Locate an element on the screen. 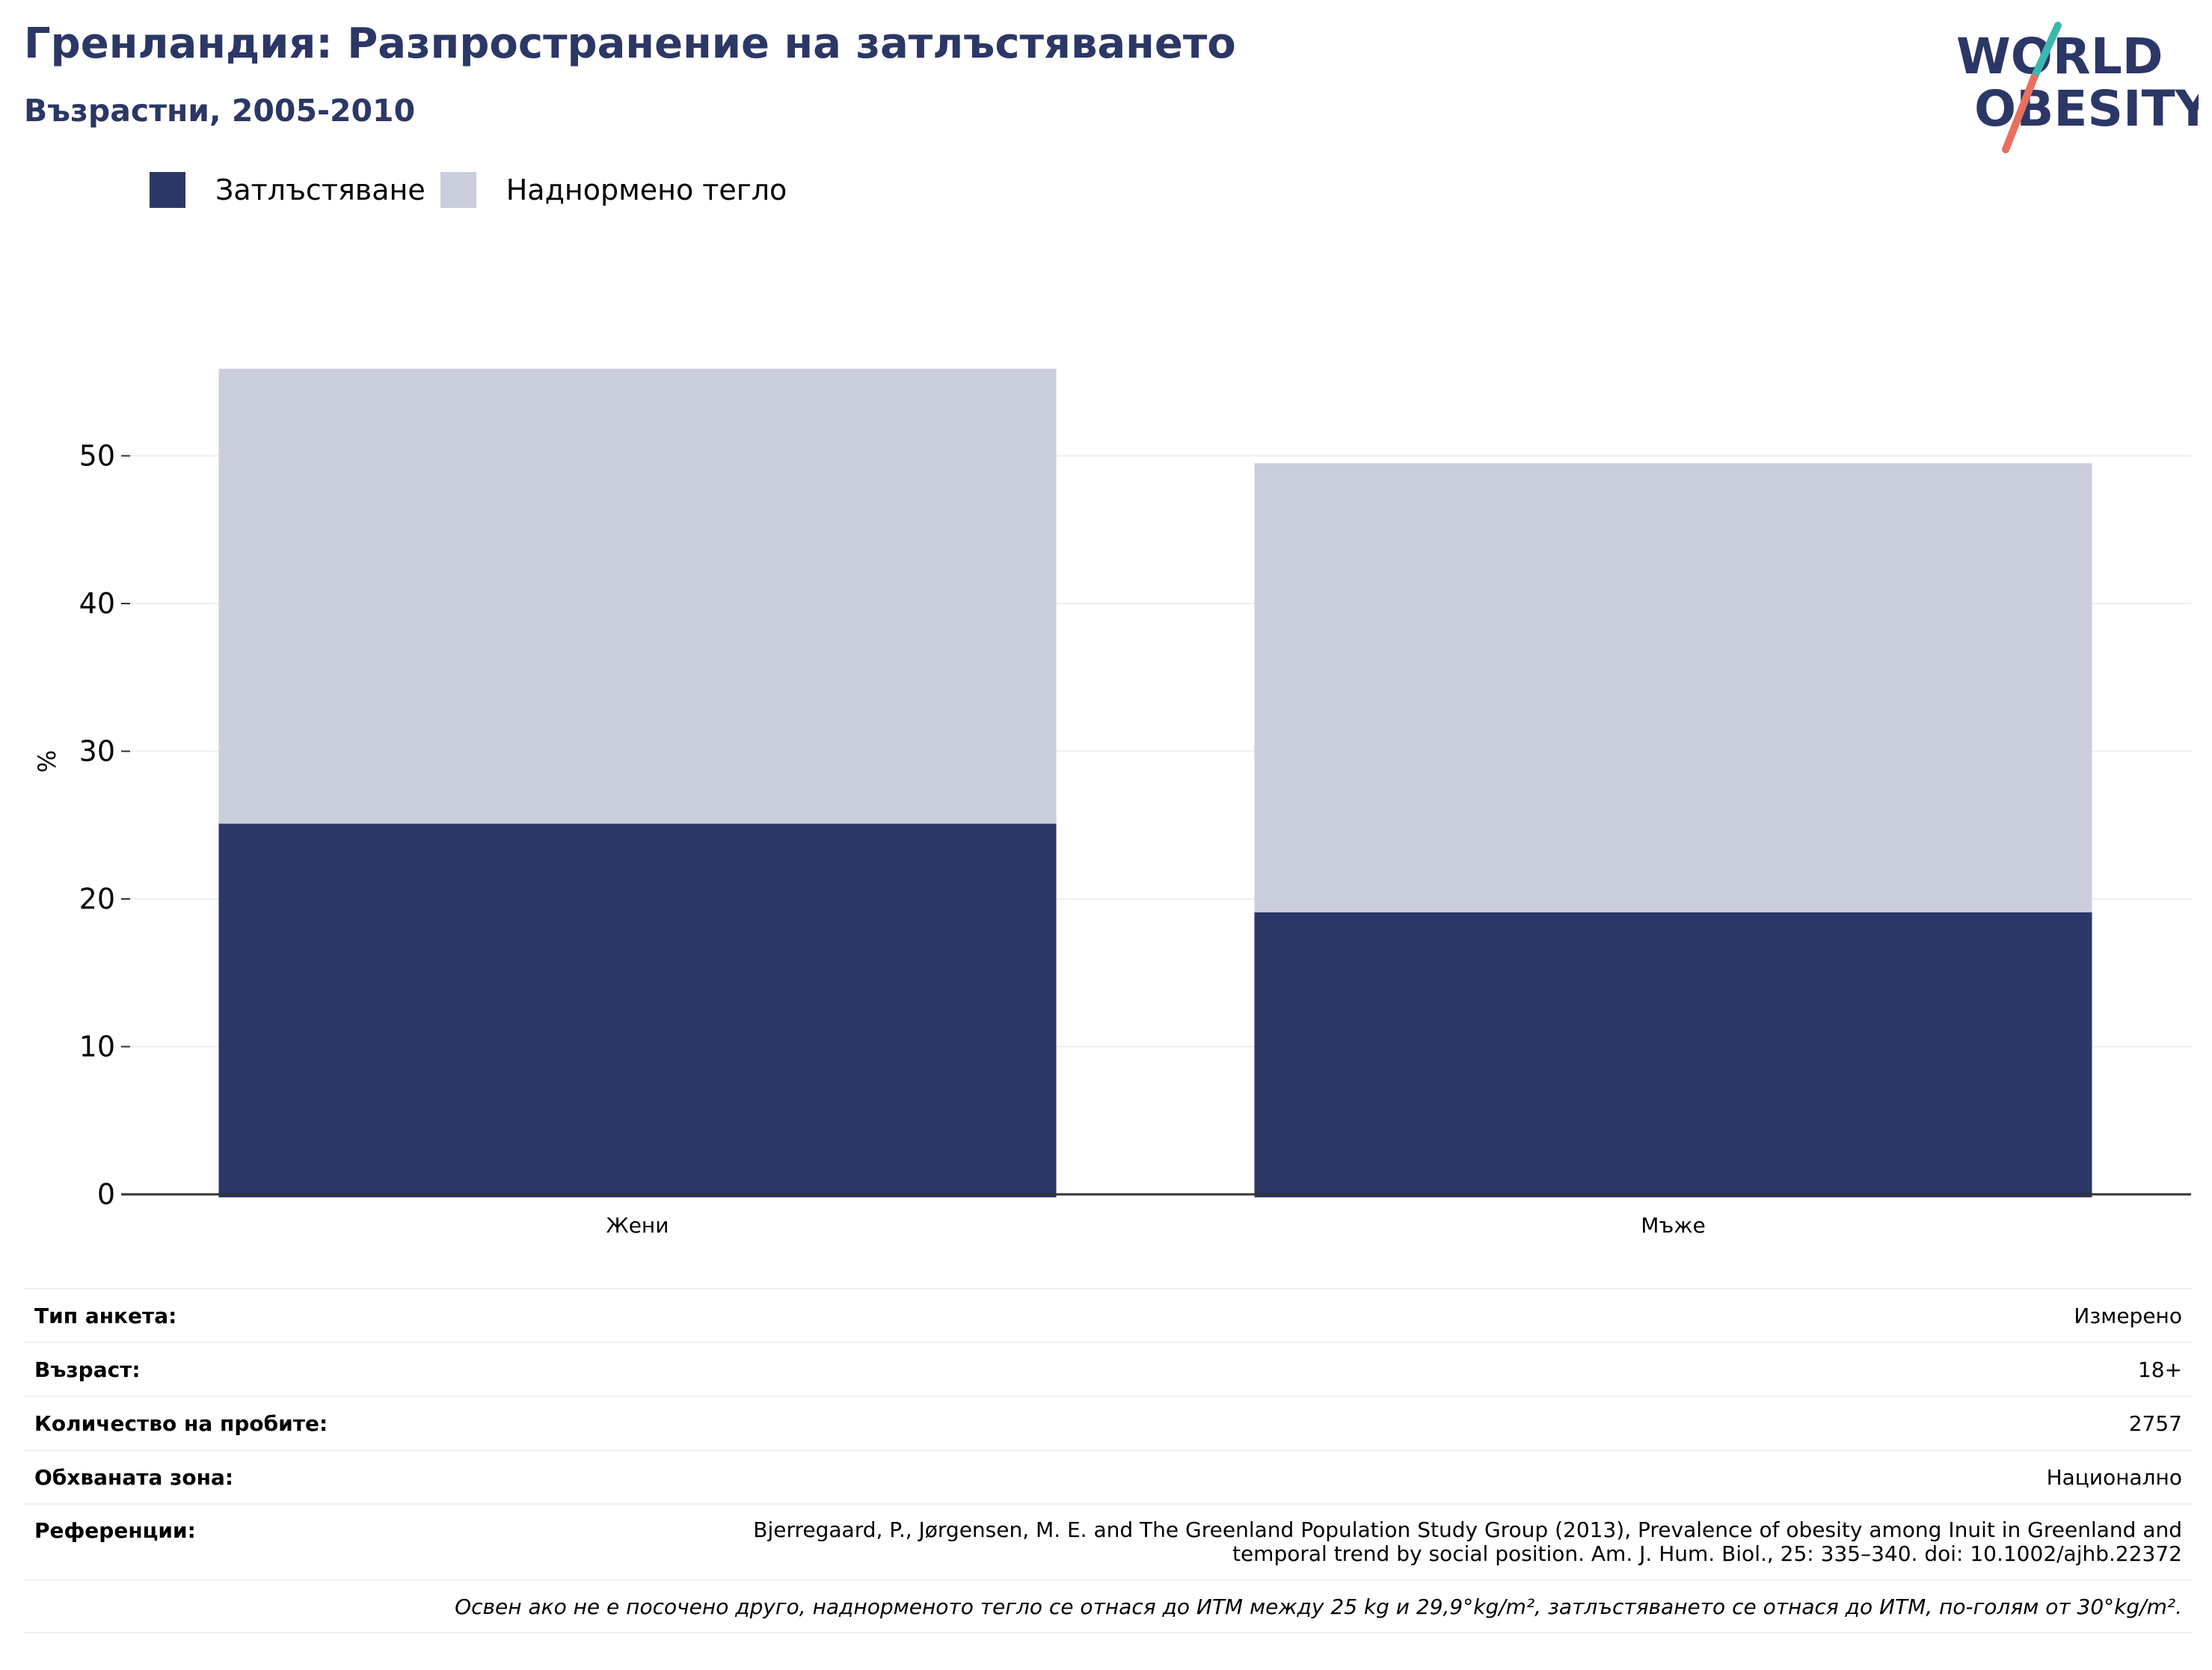 Image resolution: width=2212 pixels, height=1670 pixels. legend-label-obesity: Затлъстяване is located at coordinates (320, 190).